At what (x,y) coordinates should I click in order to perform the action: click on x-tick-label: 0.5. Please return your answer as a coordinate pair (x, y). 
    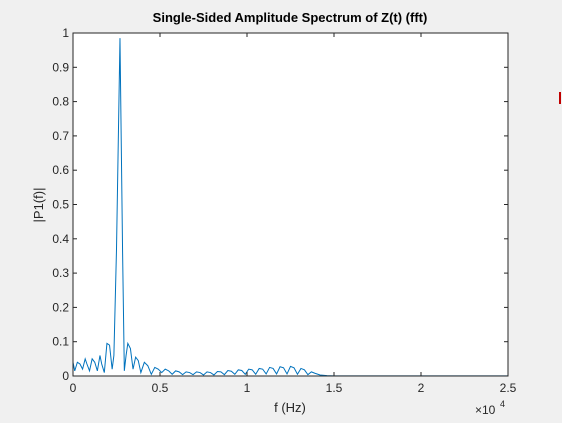
    Looking at the image, I should click on (160, 388).